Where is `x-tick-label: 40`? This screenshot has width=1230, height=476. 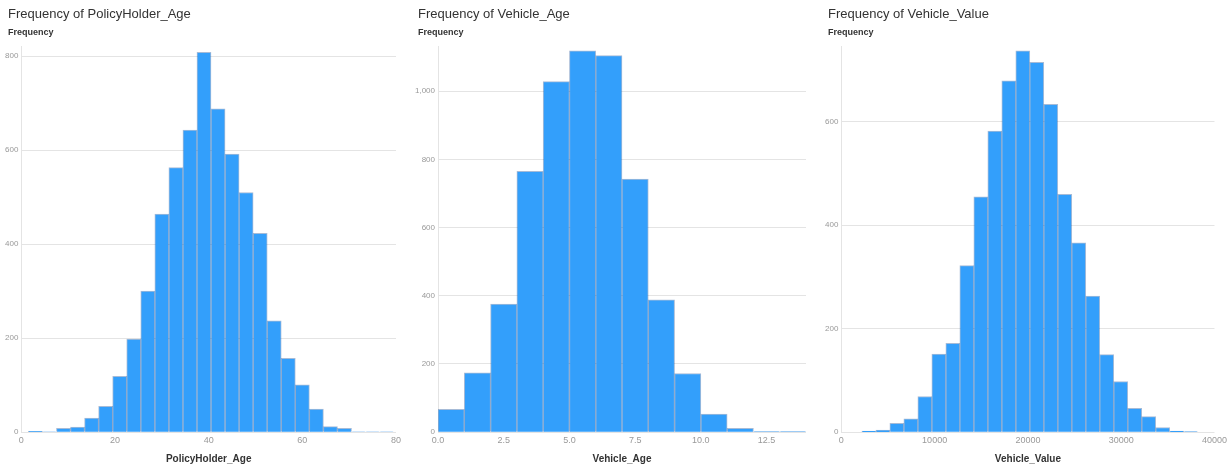 x-tick-label: 40 is located at coordinates (208, 440).